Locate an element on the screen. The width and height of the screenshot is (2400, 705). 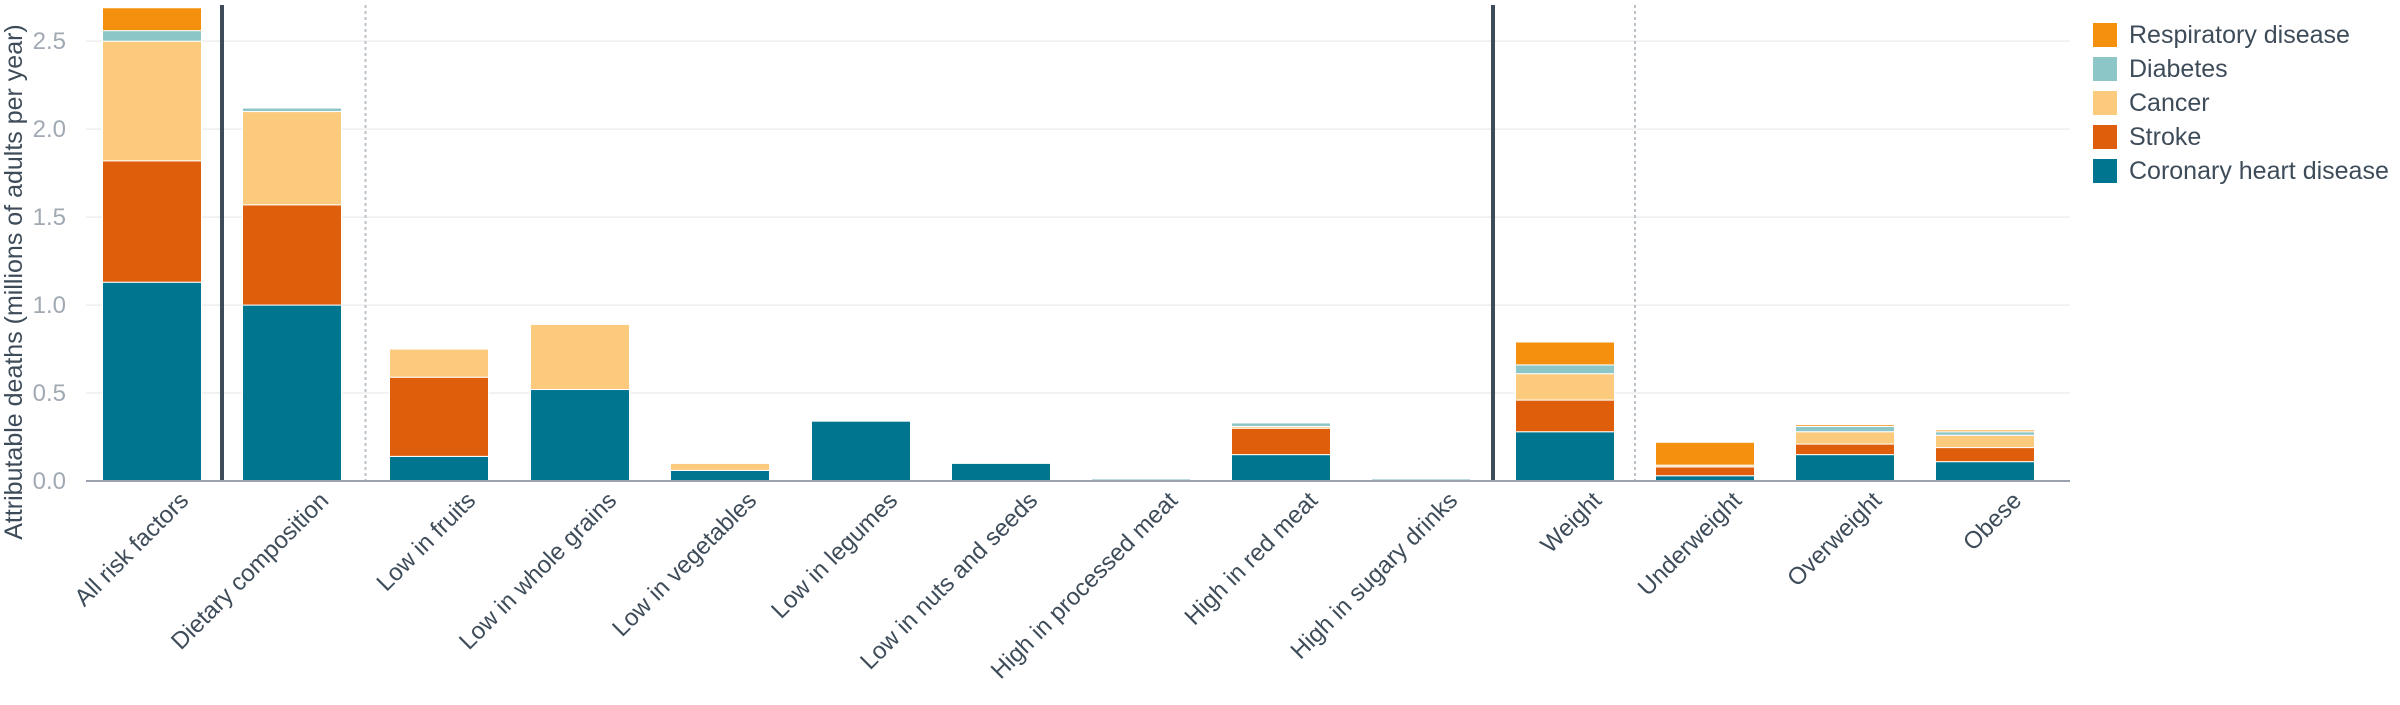
y-tick-labels: 0.0 0.5 1.0 1.5 2.0 2.5 is located at coordinates (49, 261).